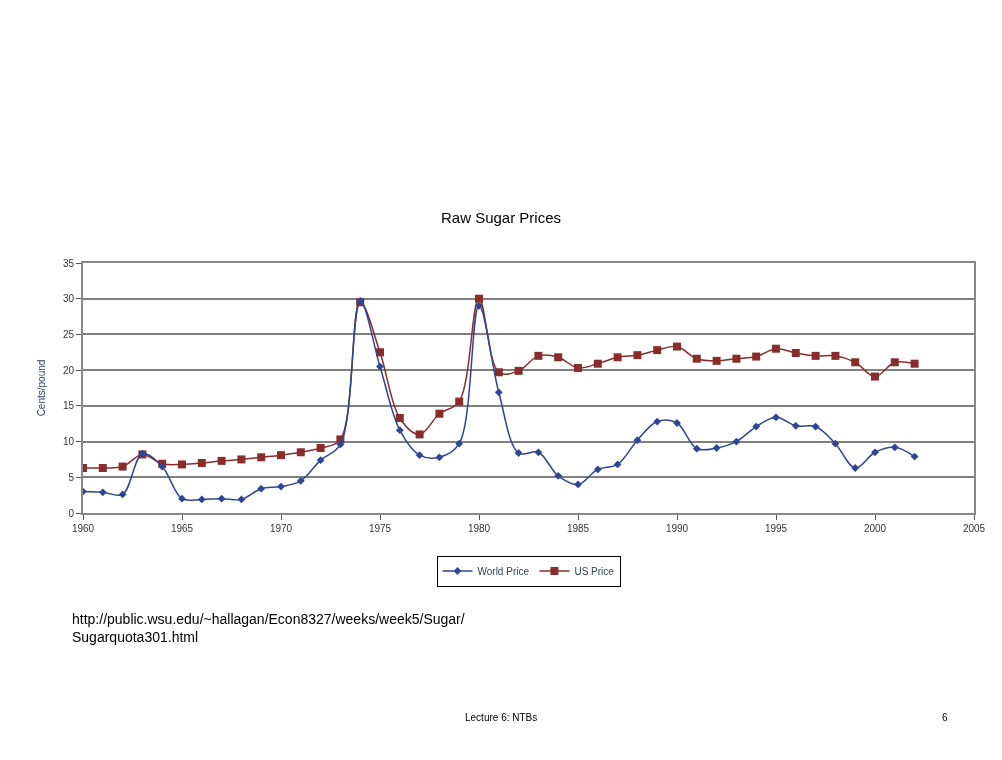 The height and width of the screenshot is (760, 1002). Describe the element at coordinates (594, 571) in the screenshot. I see `legend-label: US Price` at that location.